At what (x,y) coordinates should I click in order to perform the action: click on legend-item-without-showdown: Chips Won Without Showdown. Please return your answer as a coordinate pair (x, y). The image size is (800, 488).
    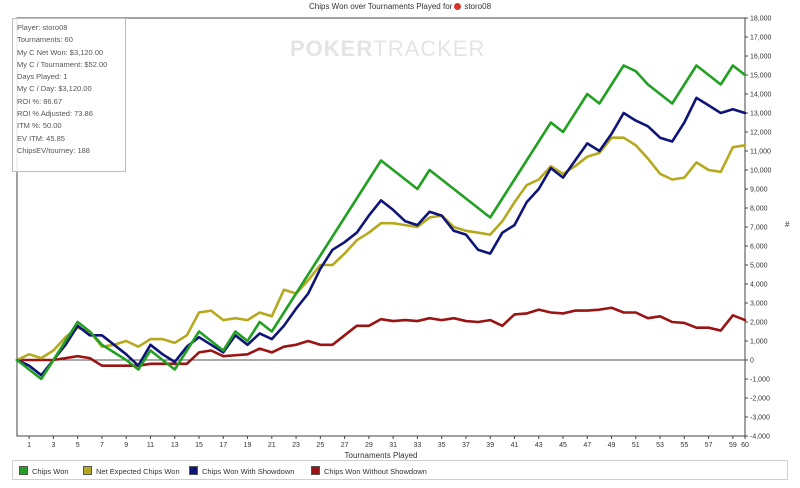
    Looking at the image, I should click on (369, 471).